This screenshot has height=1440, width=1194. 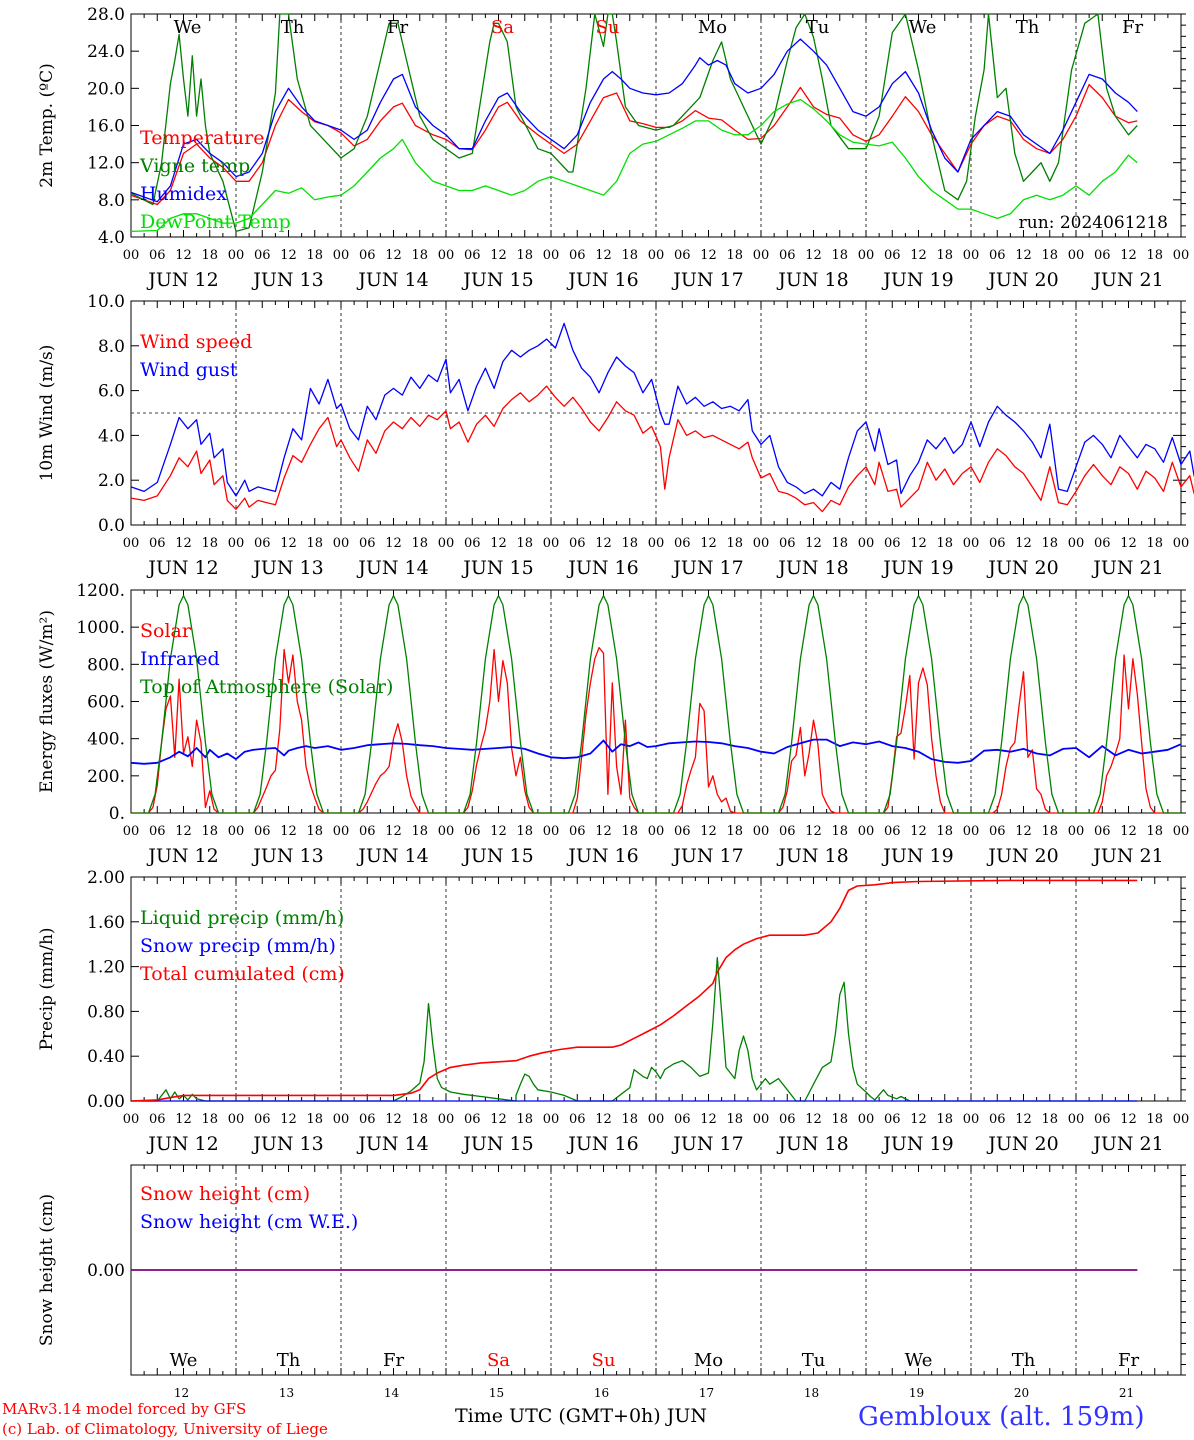 What do you see at coordinates (242, 918) in the screenshot?
I see `legend-entry: Liquid precip (mm/h)` at bounding box center [242, 918].